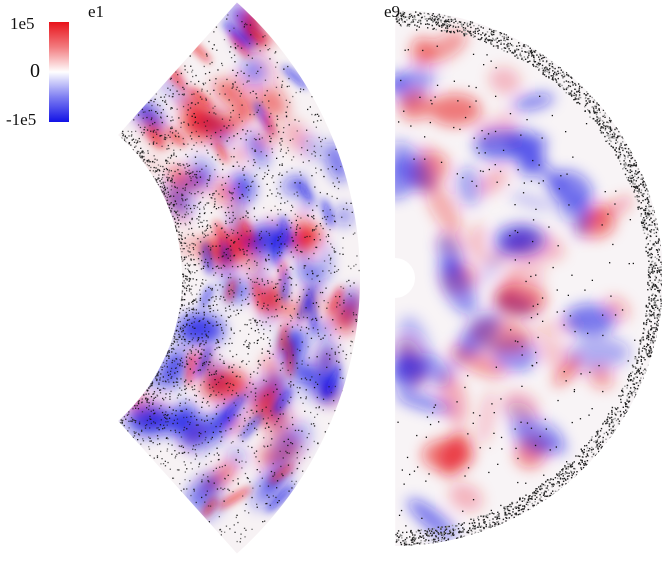 The height and width of the screenshot is (563, 662). Describe the element at coordinates (96, 12) in the screenshot. I see `panel-label-e1: e1` at that location.